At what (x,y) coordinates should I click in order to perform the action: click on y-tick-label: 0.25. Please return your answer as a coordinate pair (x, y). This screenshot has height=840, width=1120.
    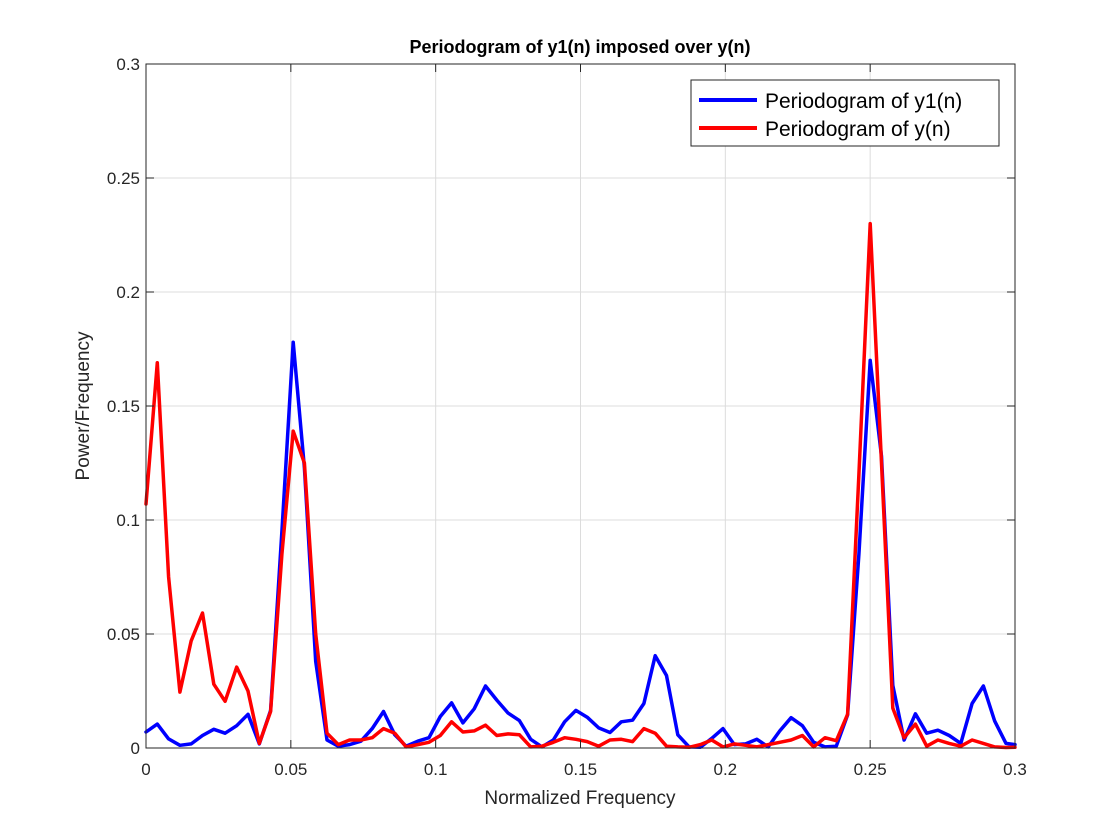
    Looking at the image, I should click on (123, 178).